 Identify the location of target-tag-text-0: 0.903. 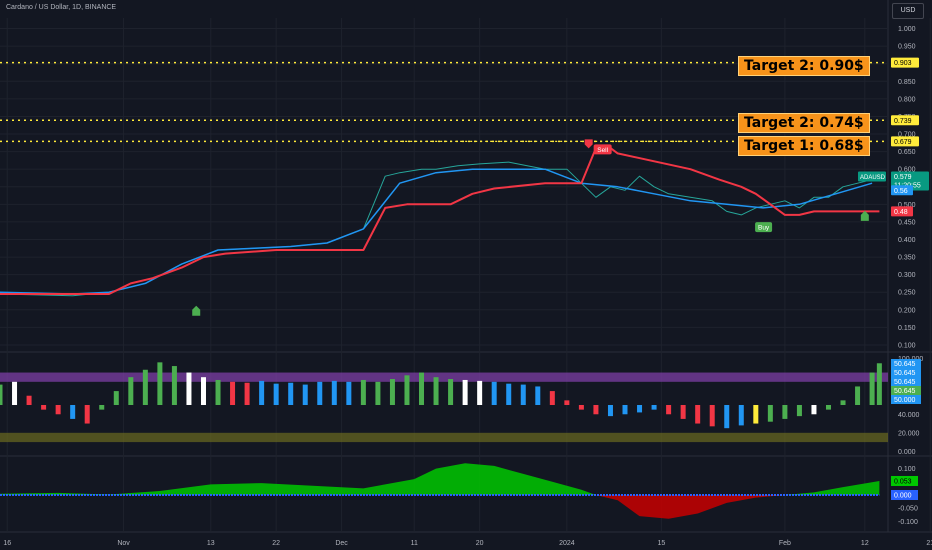
(903, 63).